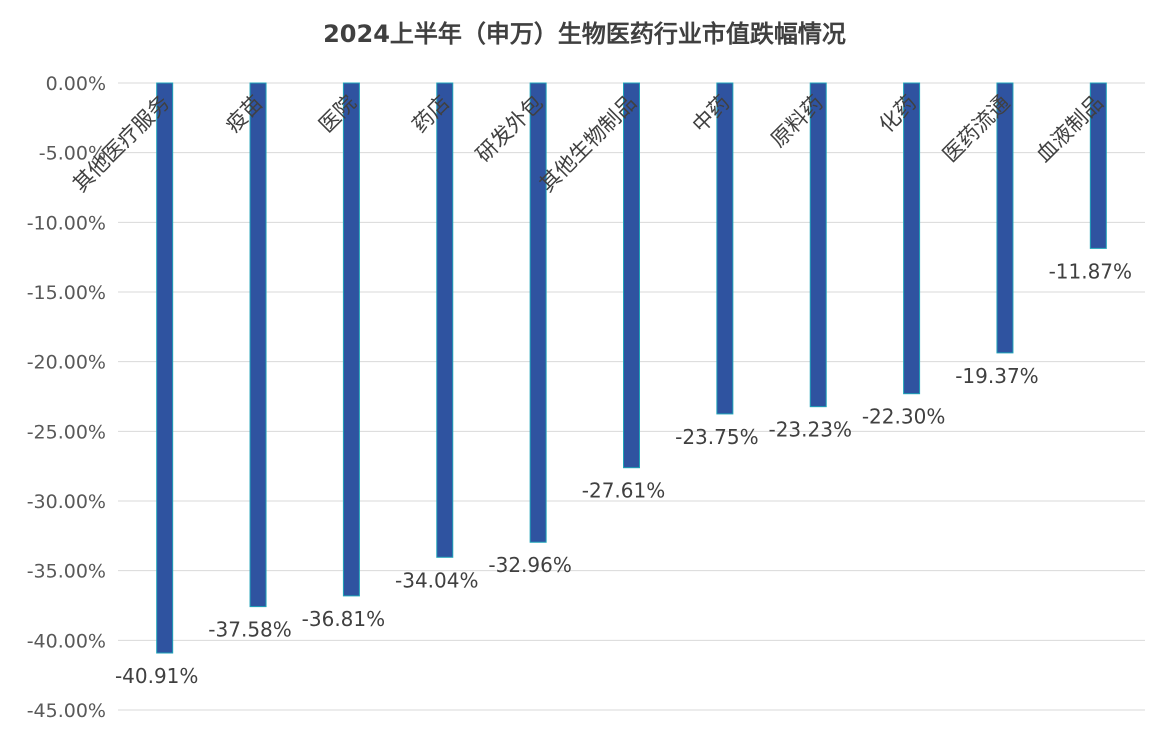 The image size is (1169, 737). What do you see at coordinates (66, 572) in the screenshot?
I see `y-tick-label: -35.00%` at bounding box center [66, 572].